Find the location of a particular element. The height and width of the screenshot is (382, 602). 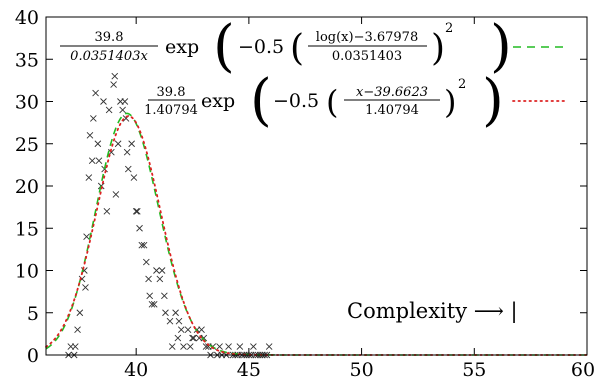

legend-1-power: 2 is located at coordinates (449, 28).